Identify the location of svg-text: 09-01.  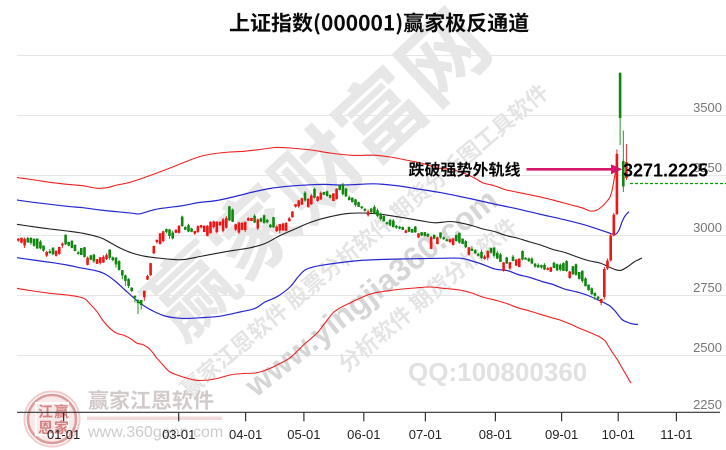
(561, 434).